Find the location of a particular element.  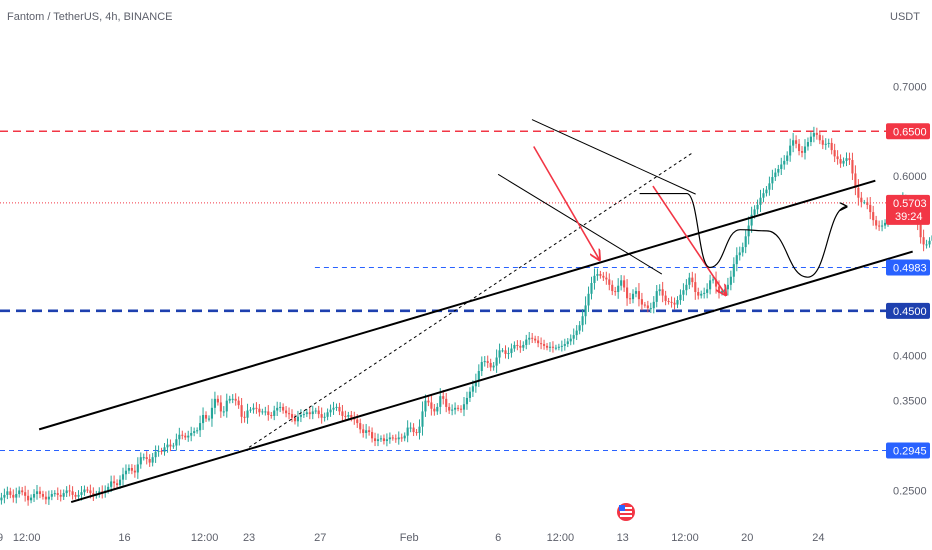

price-tag-0.6500: 0.6500 is located at coordinates (910, 132).